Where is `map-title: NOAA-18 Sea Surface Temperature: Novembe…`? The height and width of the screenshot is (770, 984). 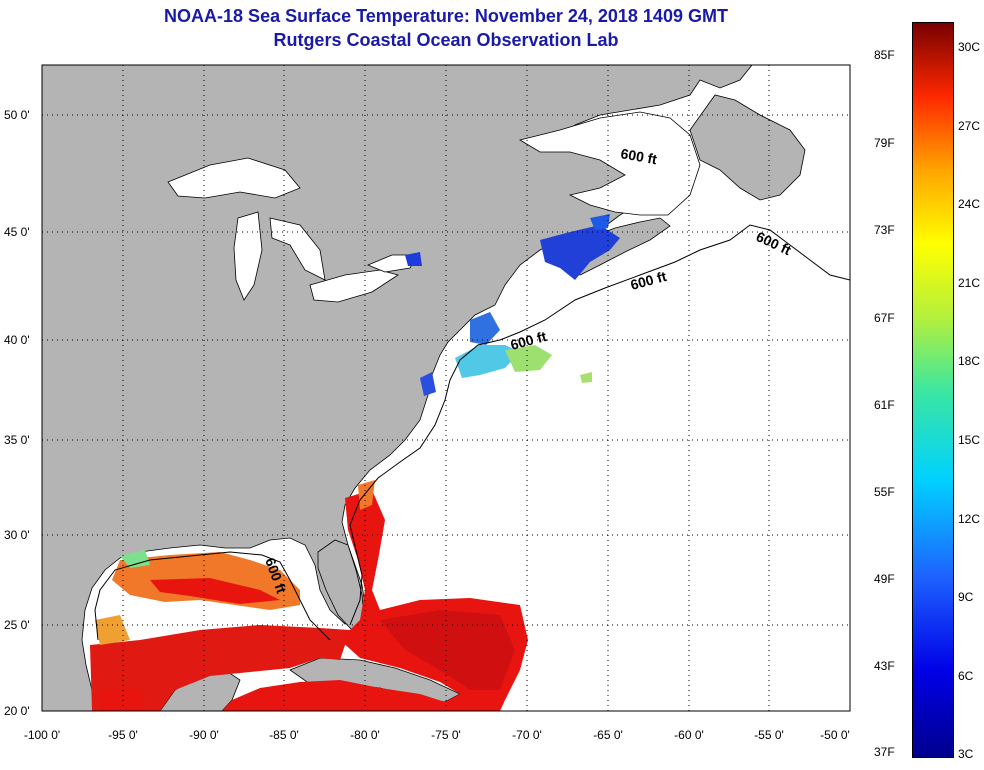 map-title: NOAA-18 Sea Surface Temperature: Novembe… is located at coordinates (446, 16).